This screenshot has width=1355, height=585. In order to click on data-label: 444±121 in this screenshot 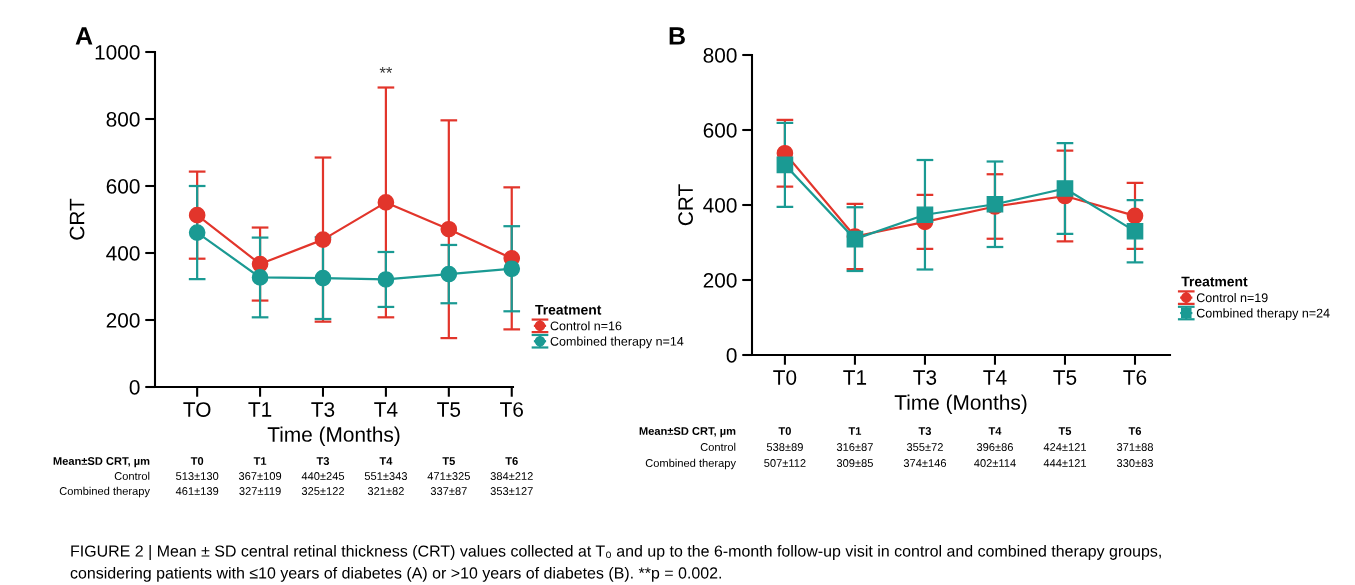, I will do `click(1065, 463)`.